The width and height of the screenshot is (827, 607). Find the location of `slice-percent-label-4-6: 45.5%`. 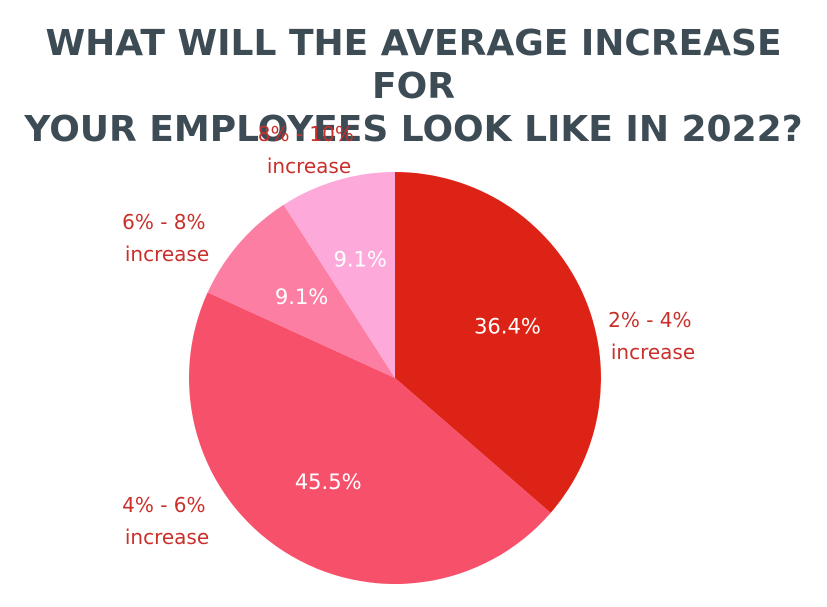

slice-percent-label-4-6: 45.5% is located at coordinates (328, 482).